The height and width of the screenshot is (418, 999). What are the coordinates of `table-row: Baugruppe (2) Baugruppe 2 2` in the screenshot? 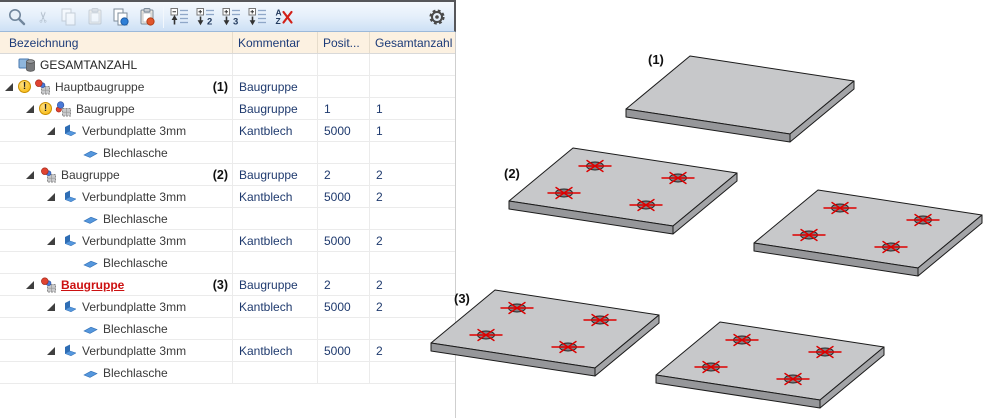 It's located at (228, 175).